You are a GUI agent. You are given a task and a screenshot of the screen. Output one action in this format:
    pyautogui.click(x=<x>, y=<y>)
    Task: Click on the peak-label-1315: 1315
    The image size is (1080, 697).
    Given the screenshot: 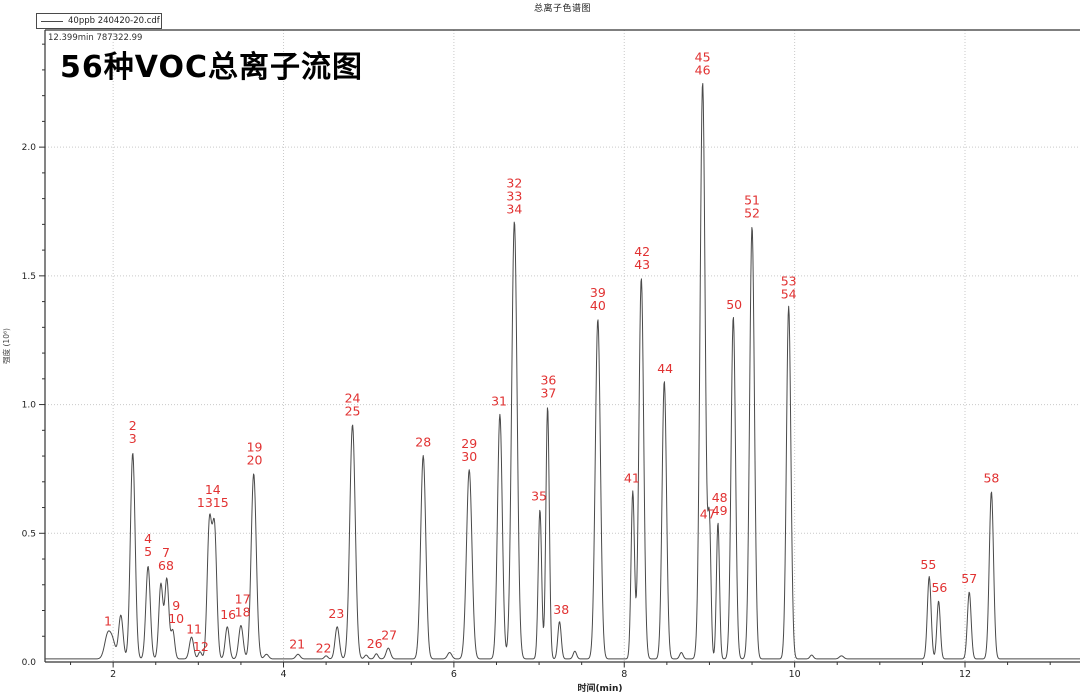 What is the action you would take?
    pyautogui.click(x=213, y=502)
    